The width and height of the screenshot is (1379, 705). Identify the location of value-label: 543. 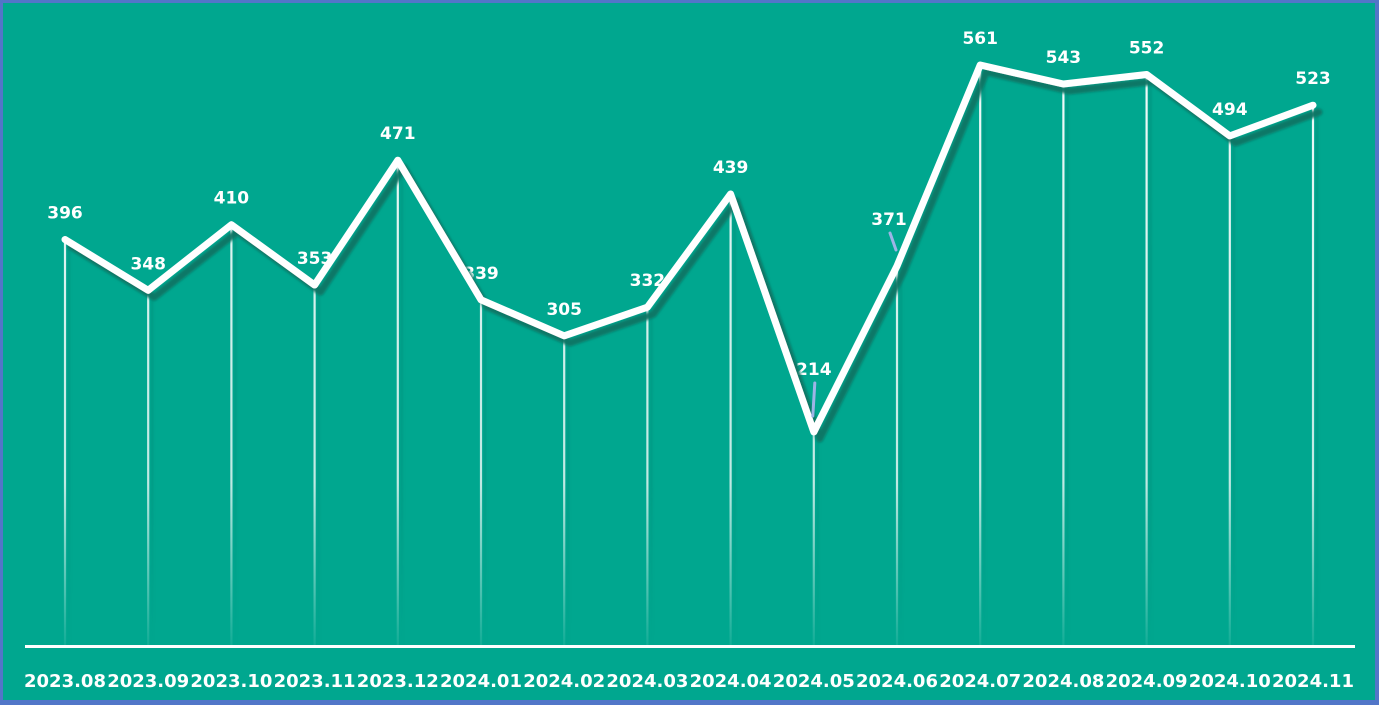
(1064, 58).